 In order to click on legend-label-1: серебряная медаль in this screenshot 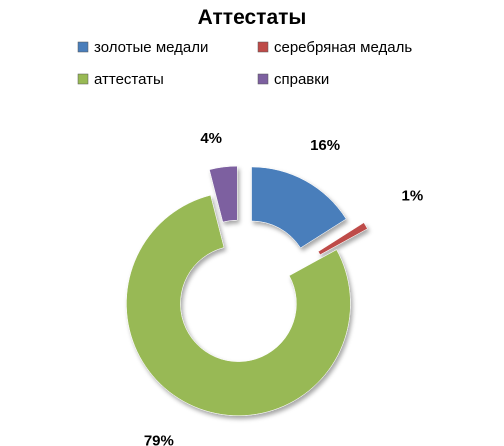, I will do `click(343, 47)`.